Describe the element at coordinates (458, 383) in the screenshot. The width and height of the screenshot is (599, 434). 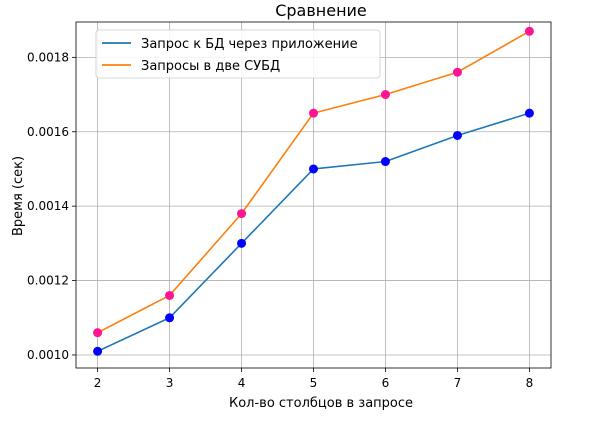
I see `x-tick-label: 7` at that location.